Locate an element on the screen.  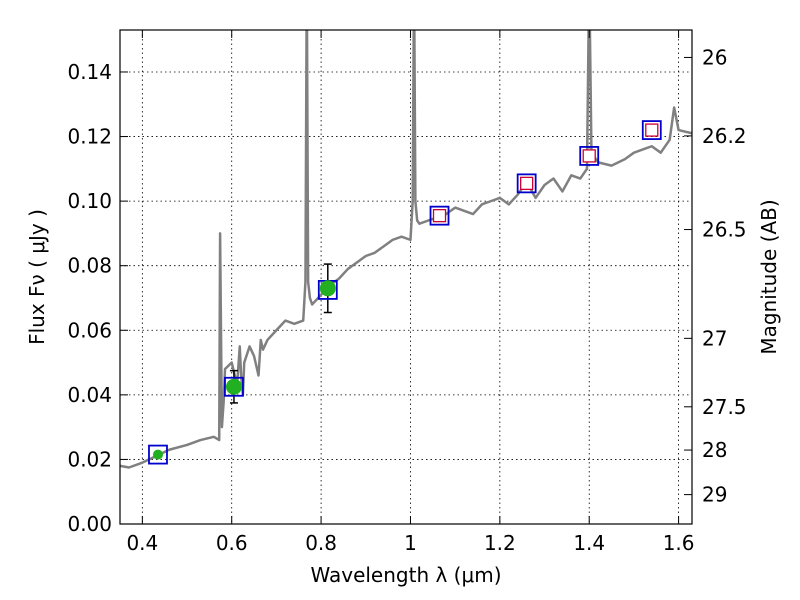
y2-tick-label: 26.2 is located at coordinates (724, 136).